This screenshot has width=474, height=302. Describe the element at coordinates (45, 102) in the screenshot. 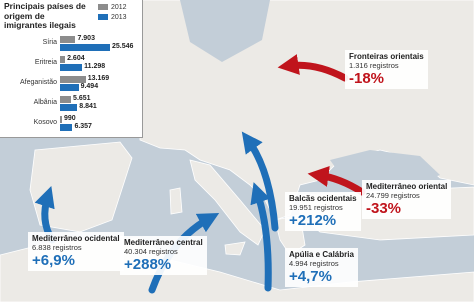

I see `category-label: Albânia` at that location.